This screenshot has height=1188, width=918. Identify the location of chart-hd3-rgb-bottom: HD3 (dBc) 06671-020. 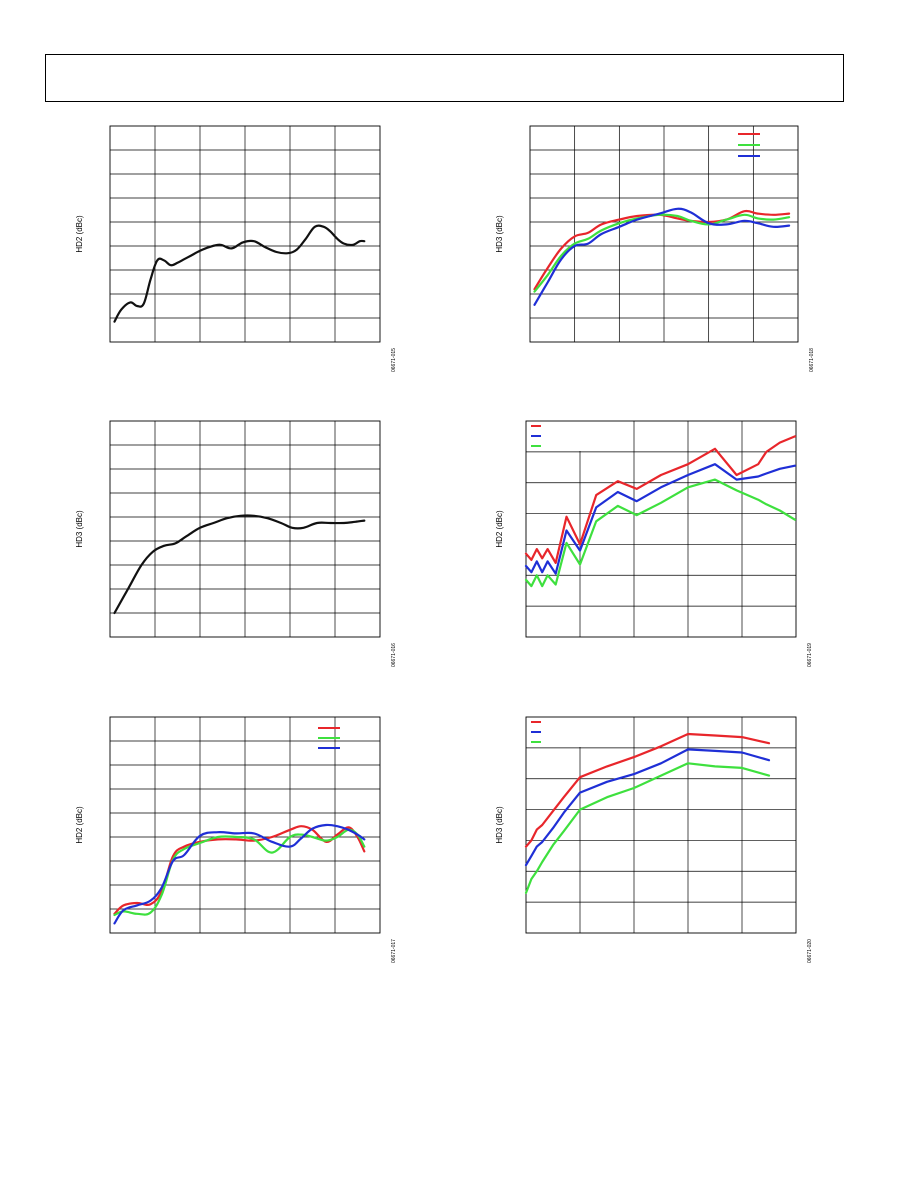
(654, 839).